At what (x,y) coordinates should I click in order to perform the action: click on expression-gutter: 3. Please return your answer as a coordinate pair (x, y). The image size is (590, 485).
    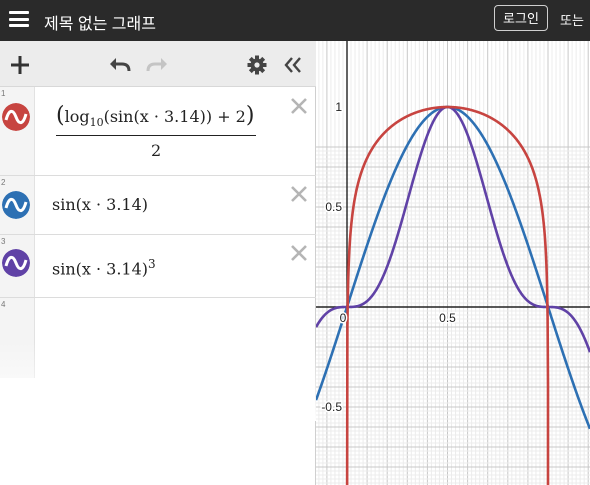
    Looking at the image, I should click on (17, 266).